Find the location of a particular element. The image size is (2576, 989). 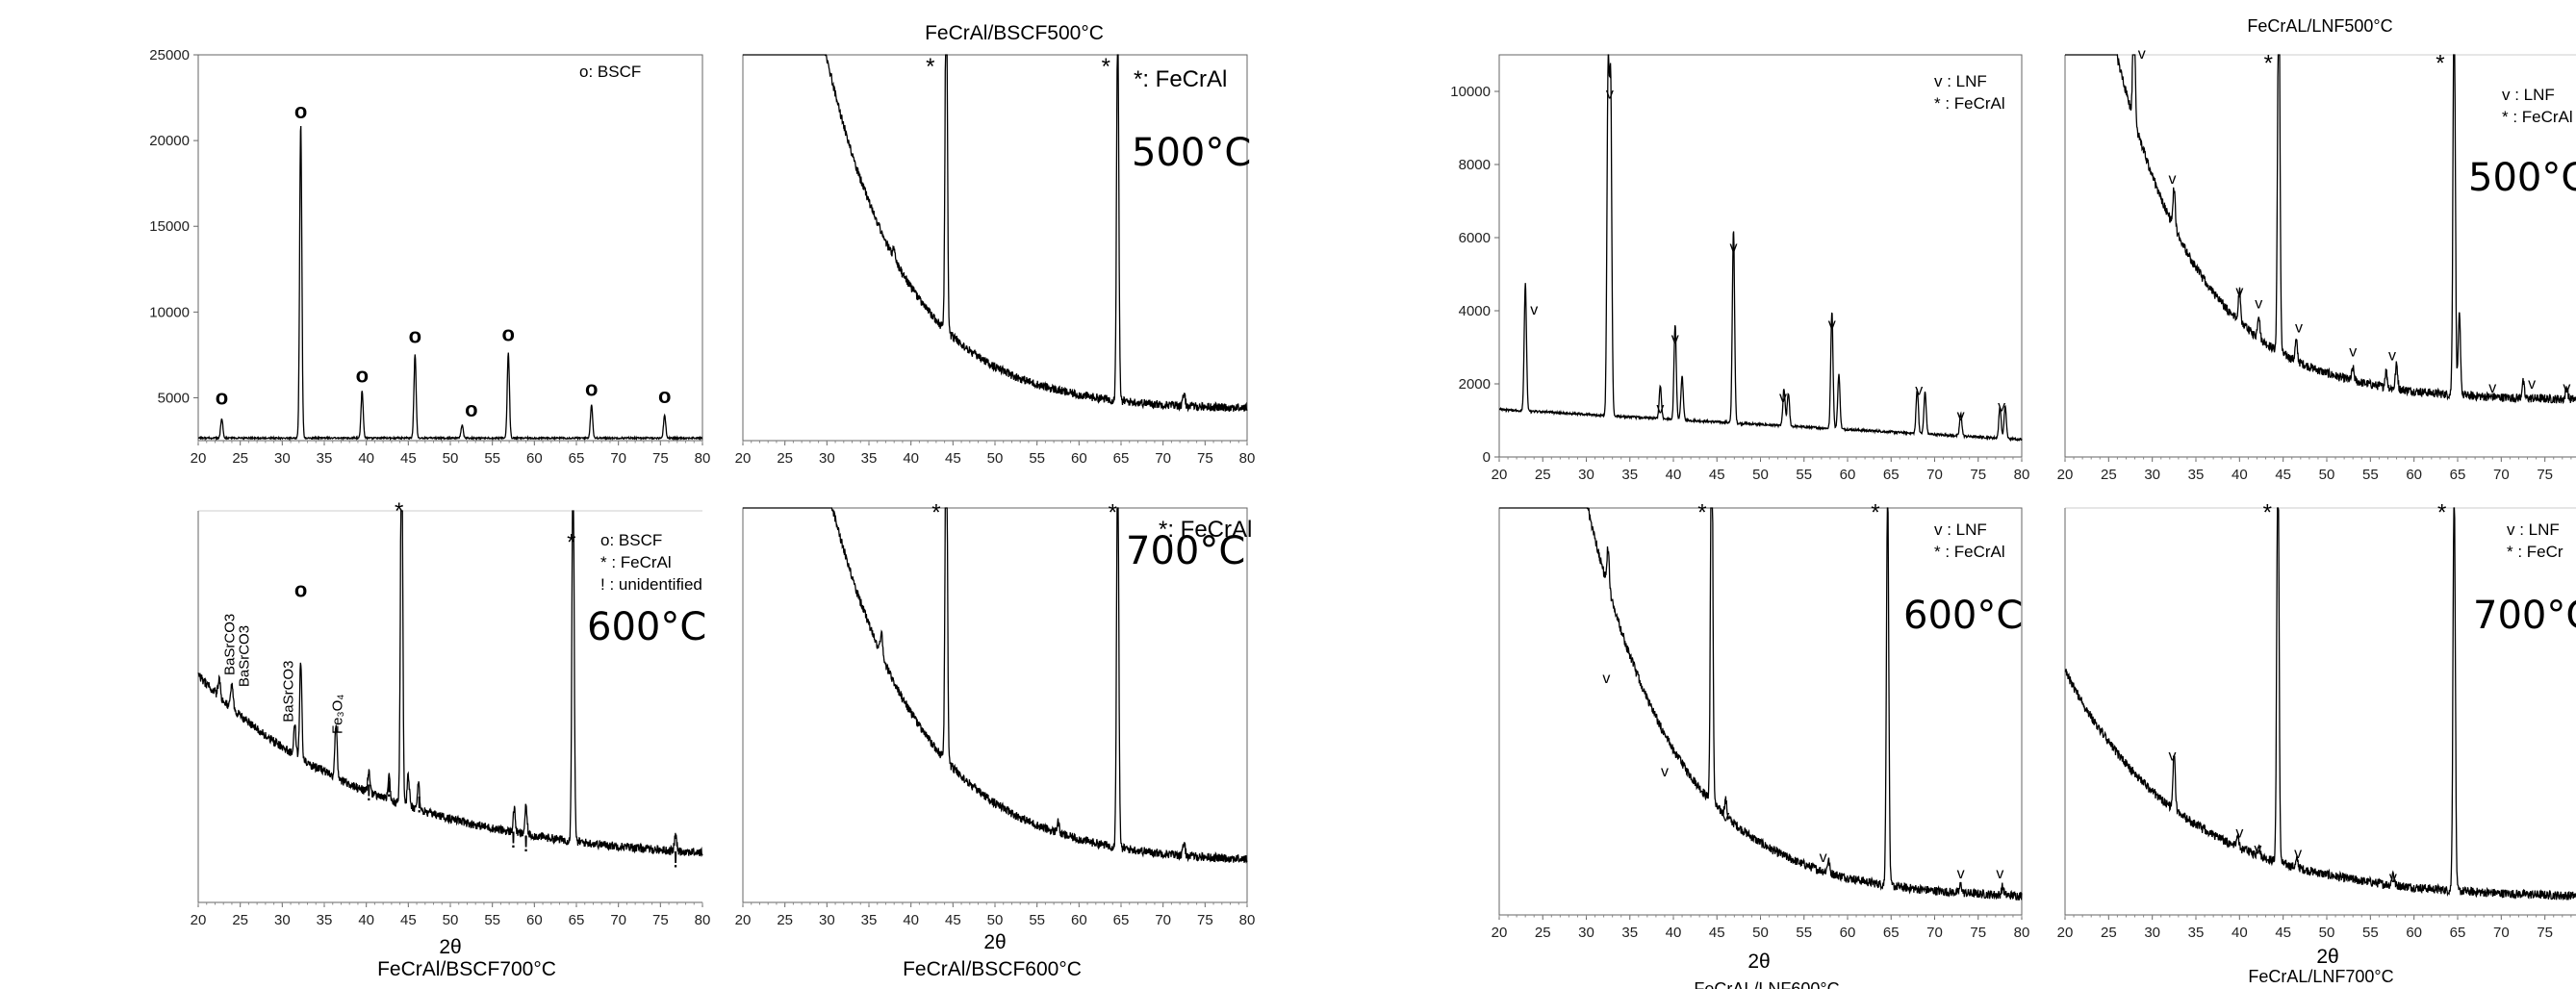

y-tick-label: 8000 is located at coordinates (1475, 165).